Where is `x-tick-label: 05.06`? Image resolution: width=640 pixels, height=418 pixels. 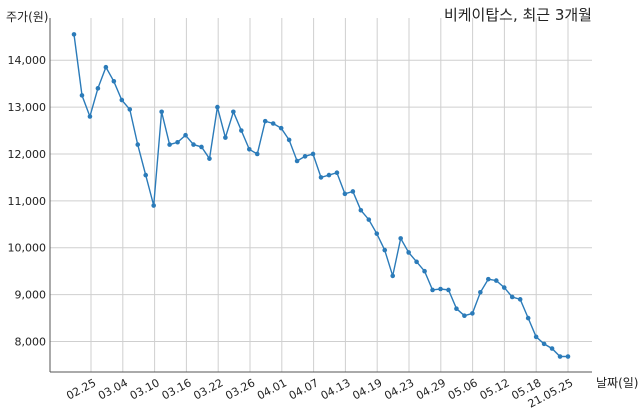
x-tick-label: 05.06 is located at coordinates (463, 389).